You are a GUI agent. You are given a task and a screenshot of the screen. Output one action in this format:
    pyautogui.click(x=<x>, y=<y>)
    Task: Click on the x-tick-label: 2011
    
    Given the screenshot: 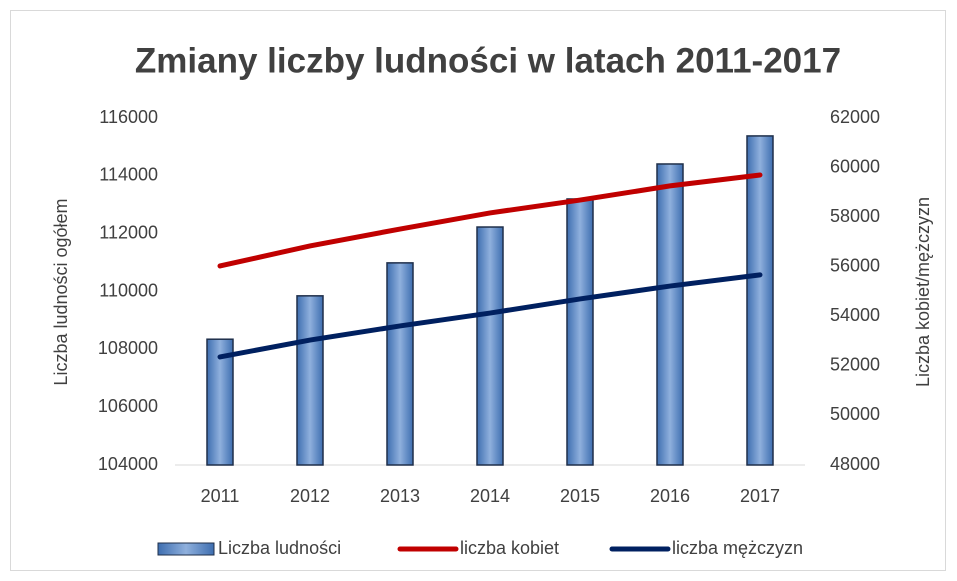 What is the action you would take?
    pyautogui.click(x=220, y=496)
    